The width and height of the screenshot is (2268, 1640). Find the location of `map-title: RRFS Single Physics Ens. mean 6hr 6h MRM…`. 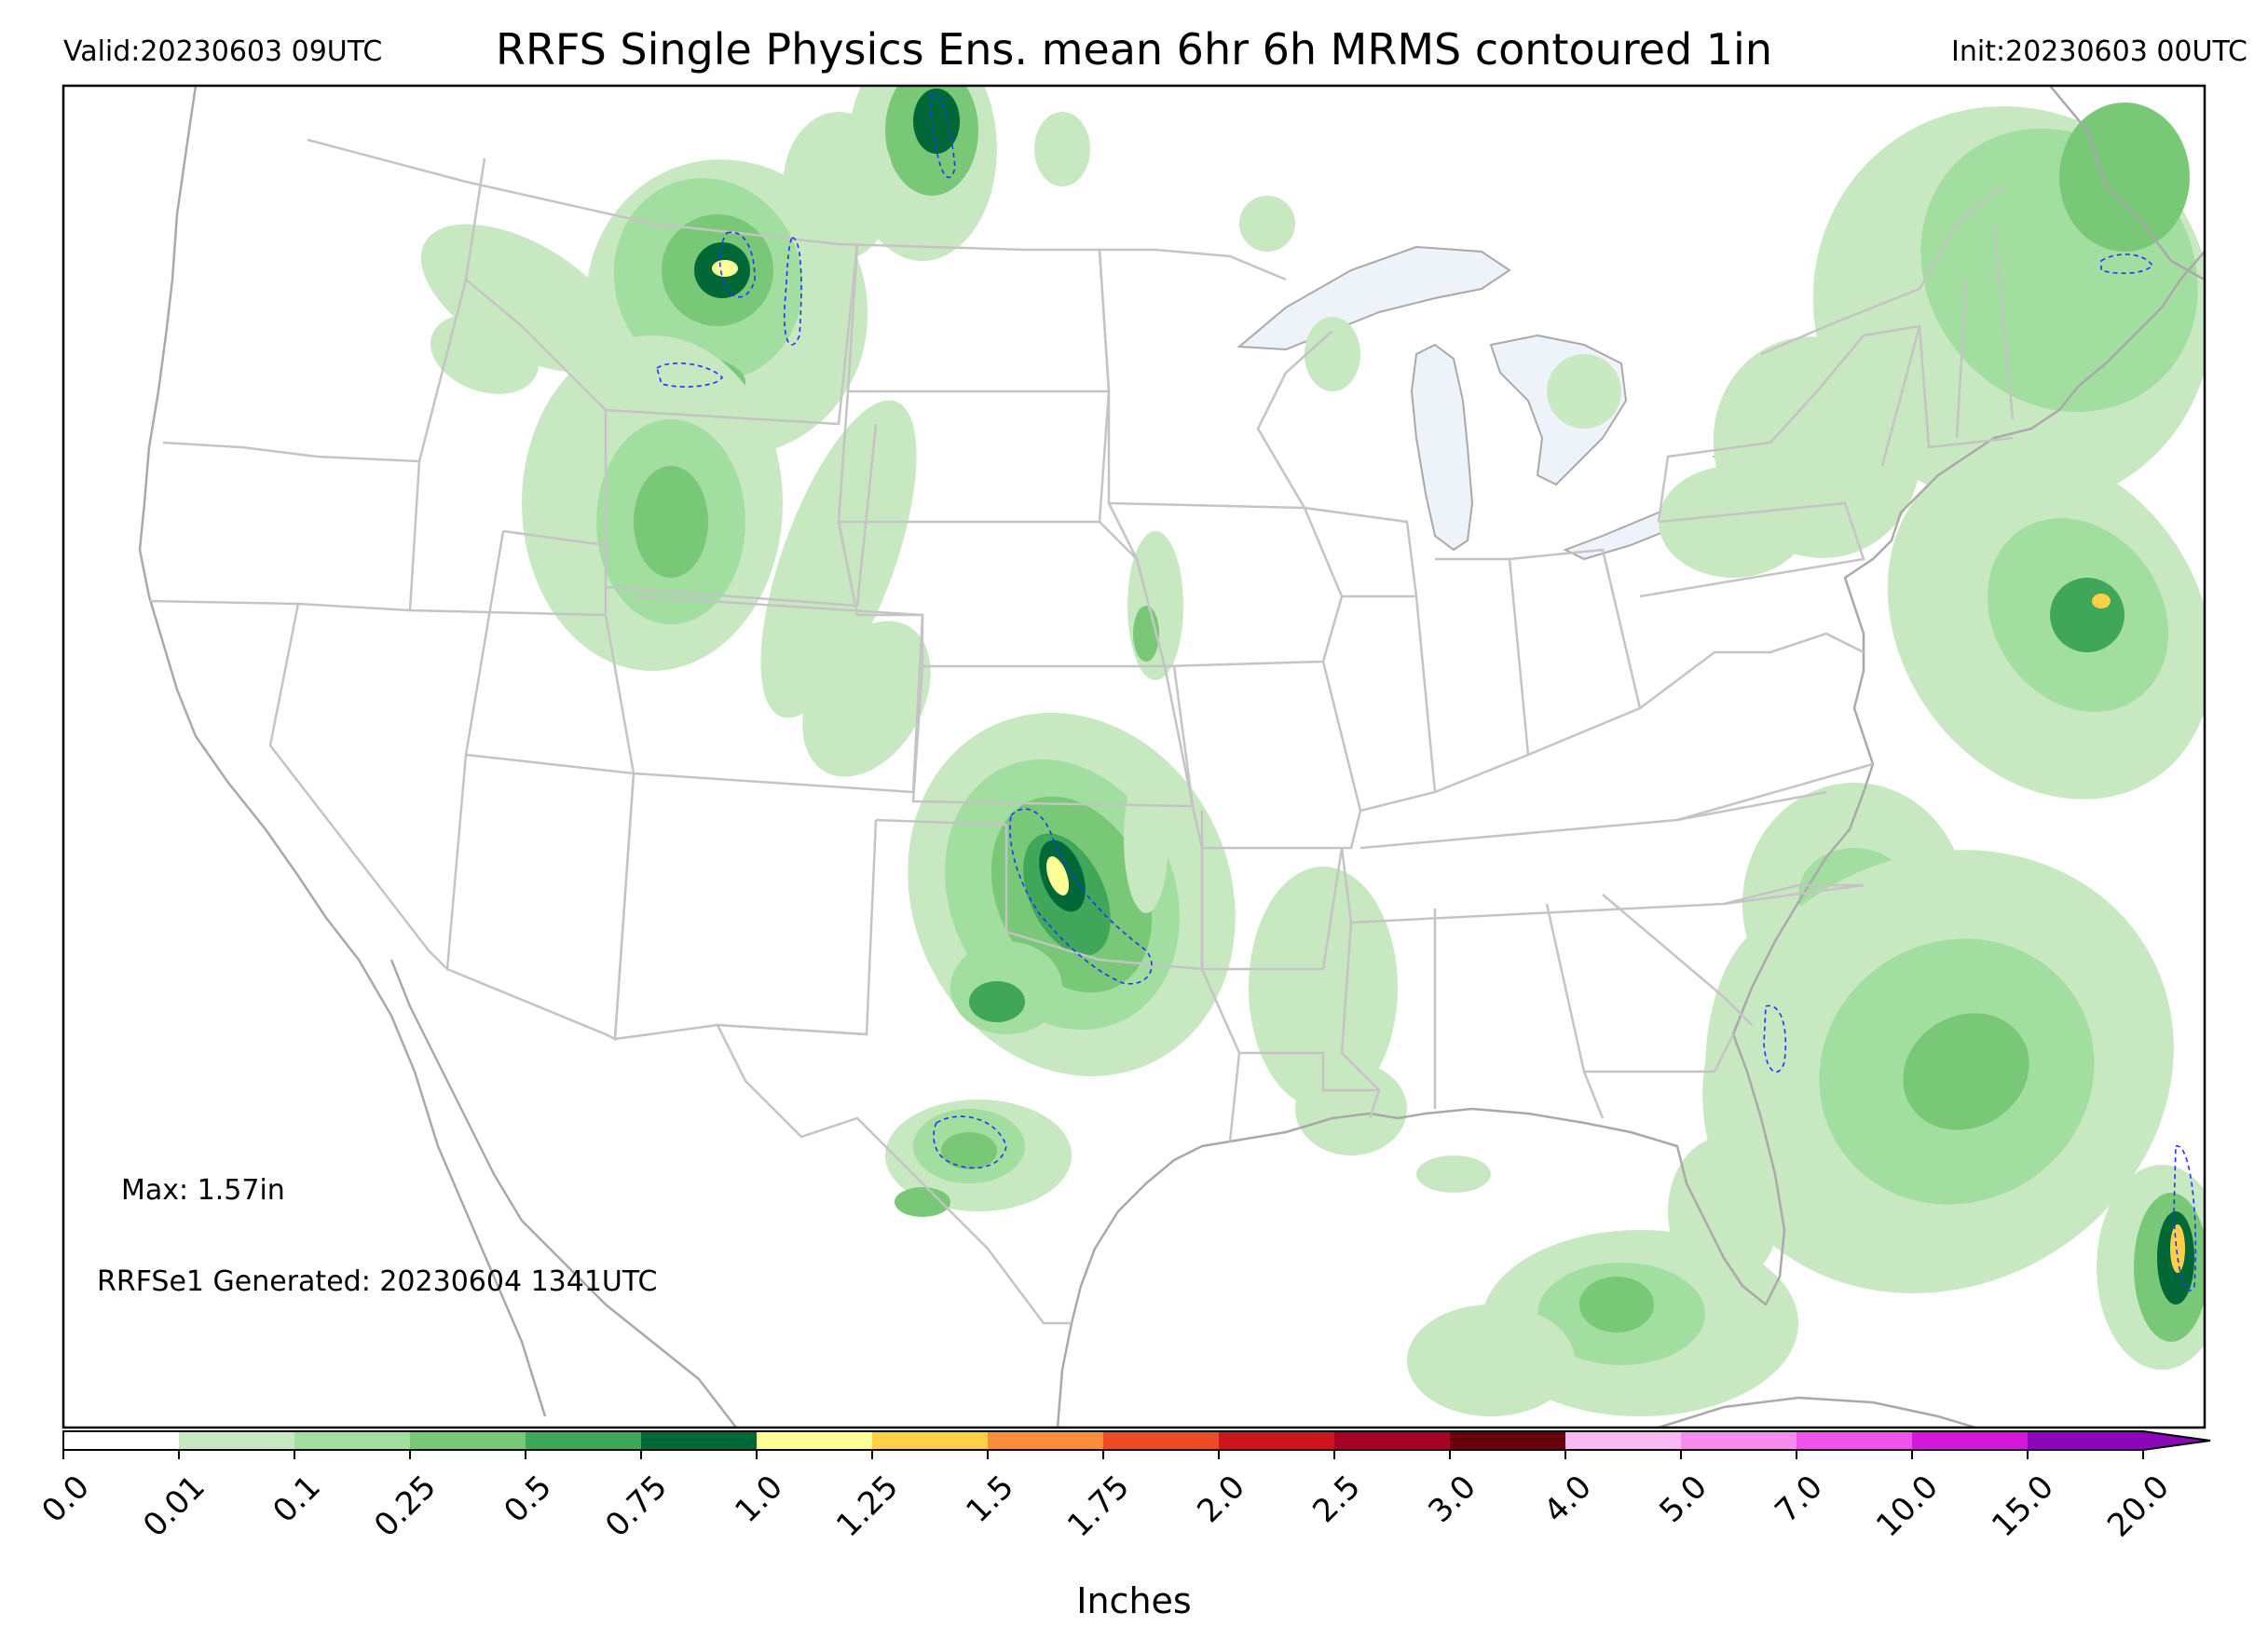

map-title: RRFS Single Physics Ens. mean 6hr 6h MRM… is located at coordinates (1134, 49).